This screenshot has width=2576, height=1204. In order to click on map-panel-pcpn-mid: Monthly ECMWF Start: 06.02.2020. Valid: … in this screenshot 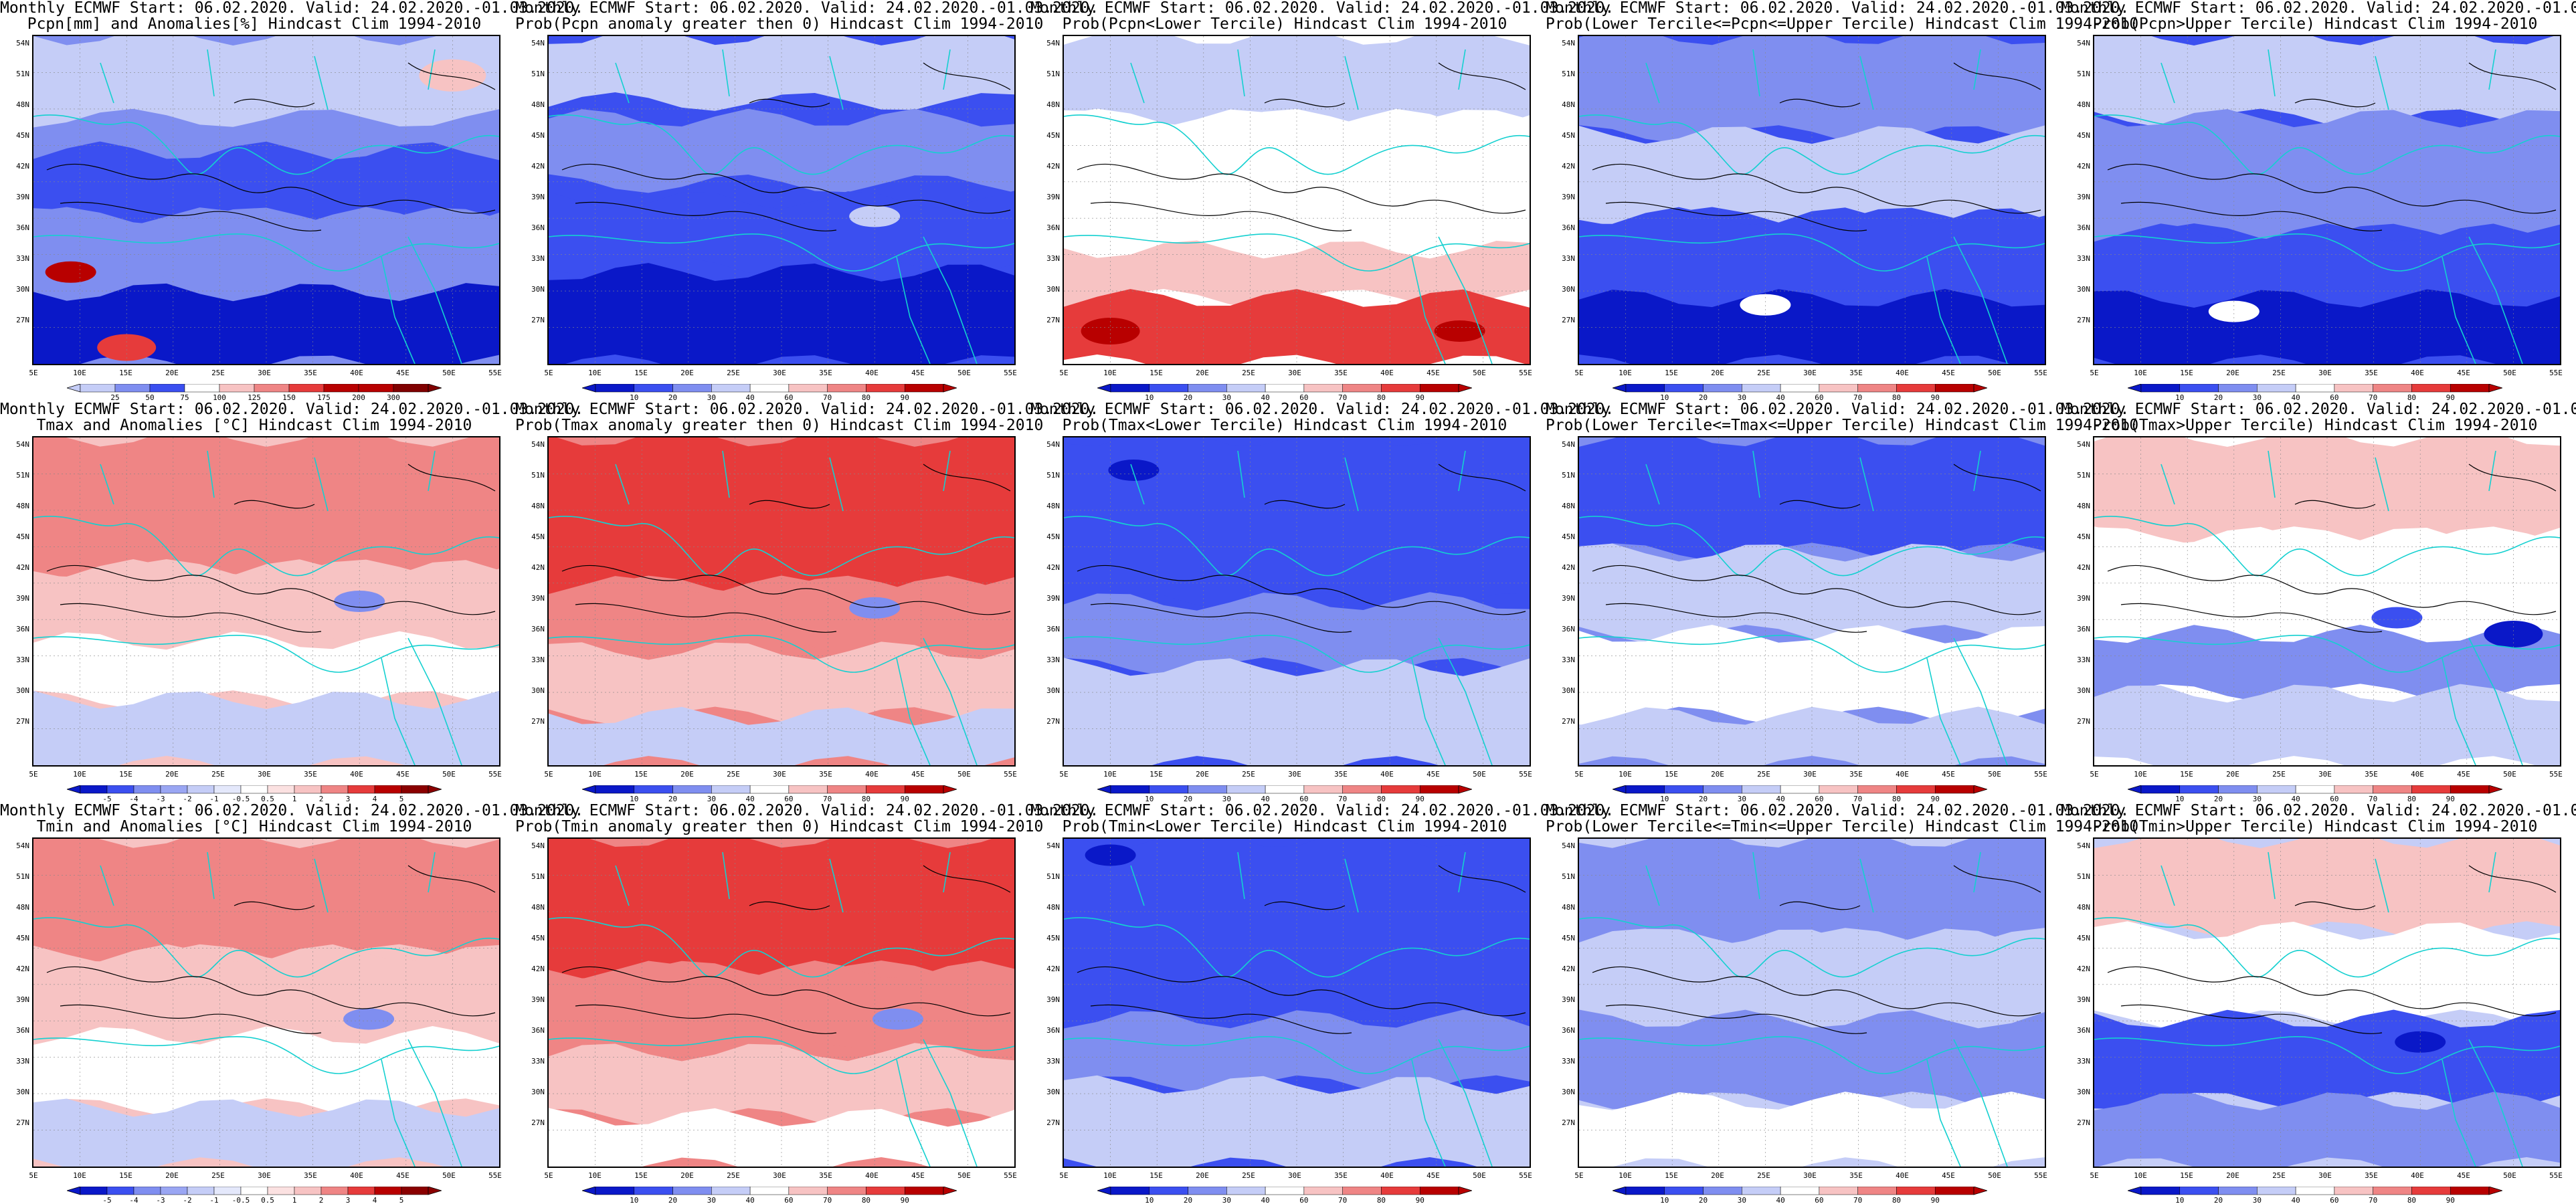, I will do `click(1842, 200)`.